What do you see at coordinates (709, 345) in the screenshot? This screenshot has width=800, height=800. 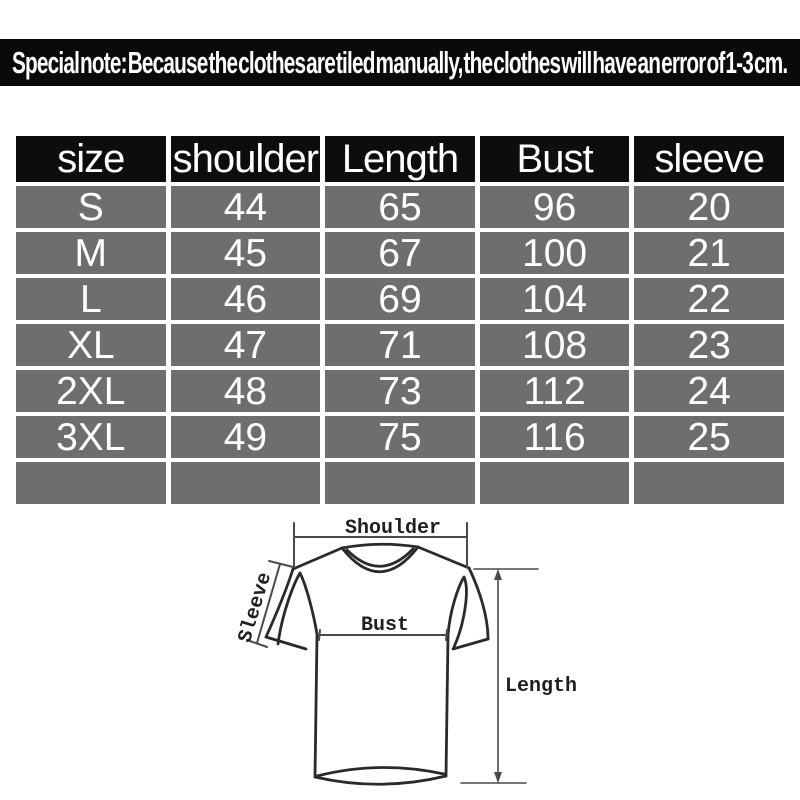 I see `cell-sleeve: 23` at bounding box center [709, 345].